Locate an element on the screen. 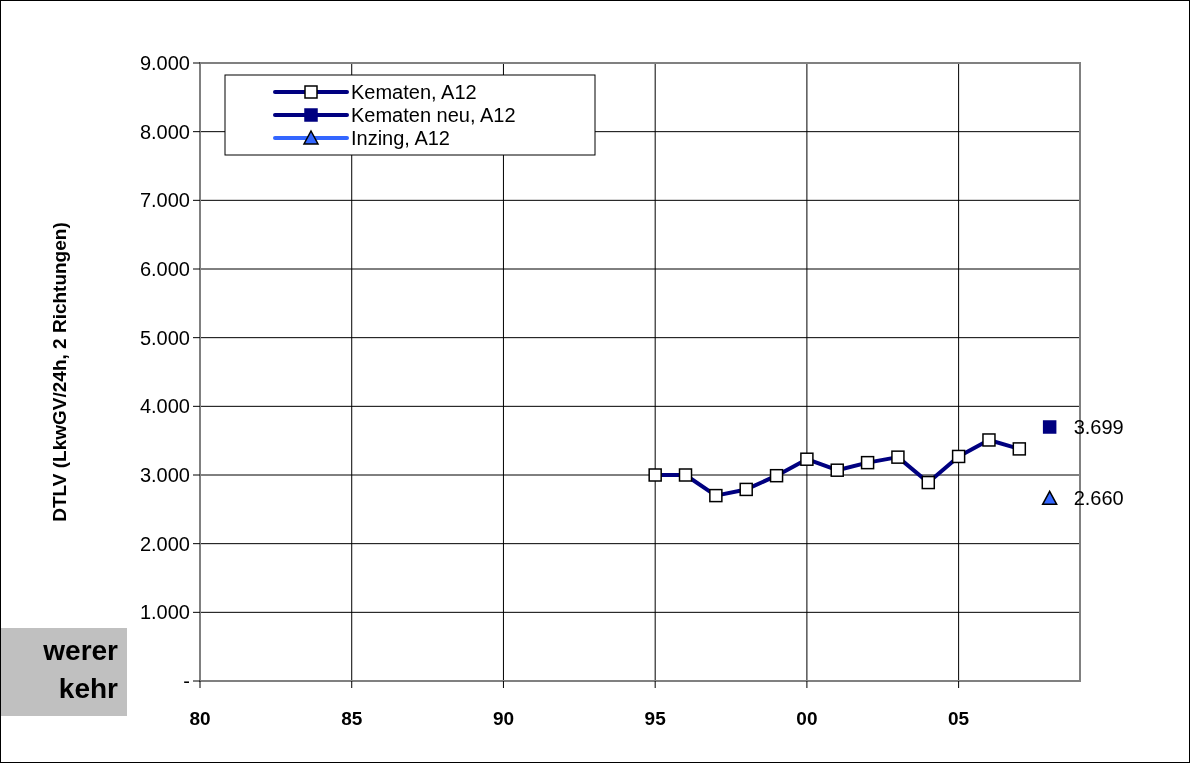 The height and width of the screenshot is (763, 1190). x-tick-label: 05 is located at coordinates (959, 718).